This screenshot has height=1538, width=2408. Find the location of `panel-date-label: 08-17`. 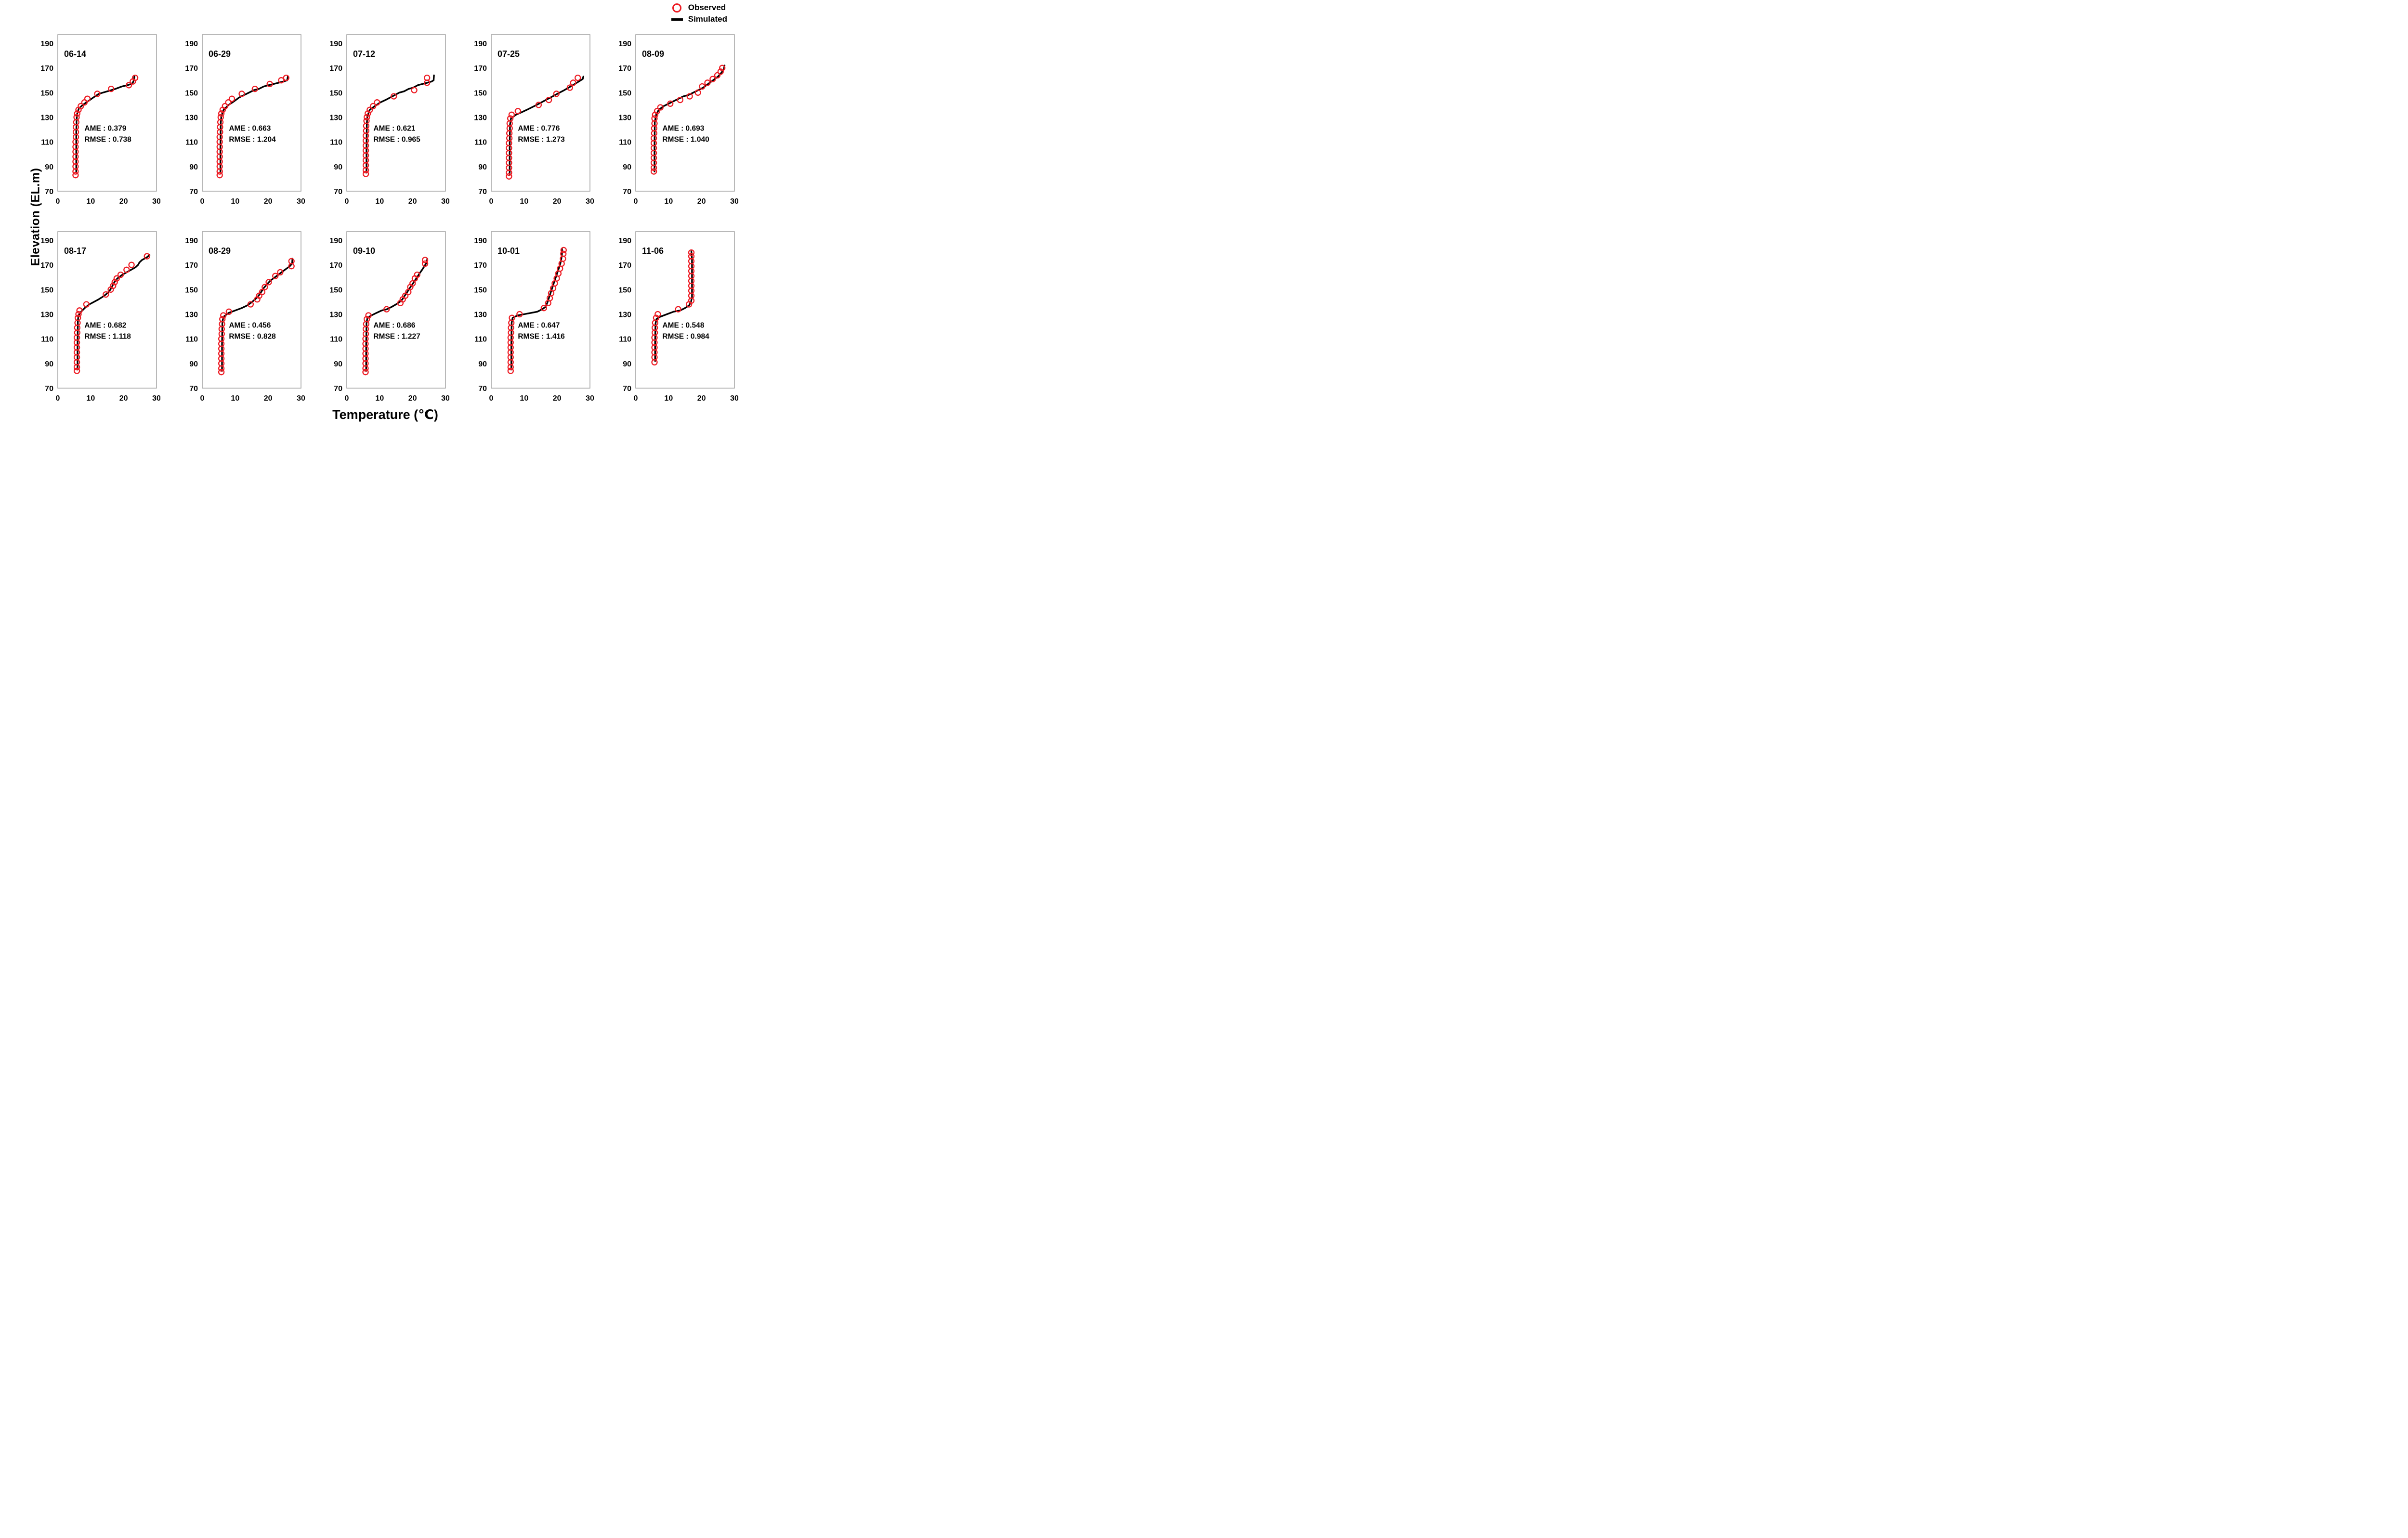

panel-date-label: 08-17 is located at coordinates (75, 251).